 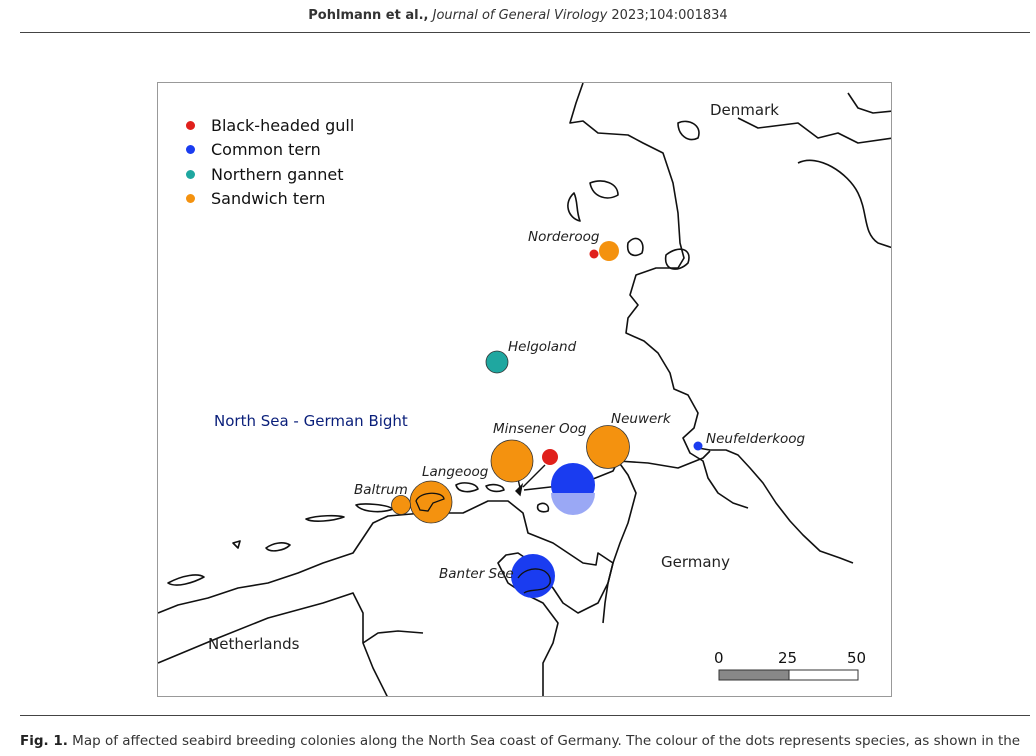 What do you see at coordinates (405, 15) in the screenshot?
I see `et-al: et al.,` at bounding box center [405, 15].